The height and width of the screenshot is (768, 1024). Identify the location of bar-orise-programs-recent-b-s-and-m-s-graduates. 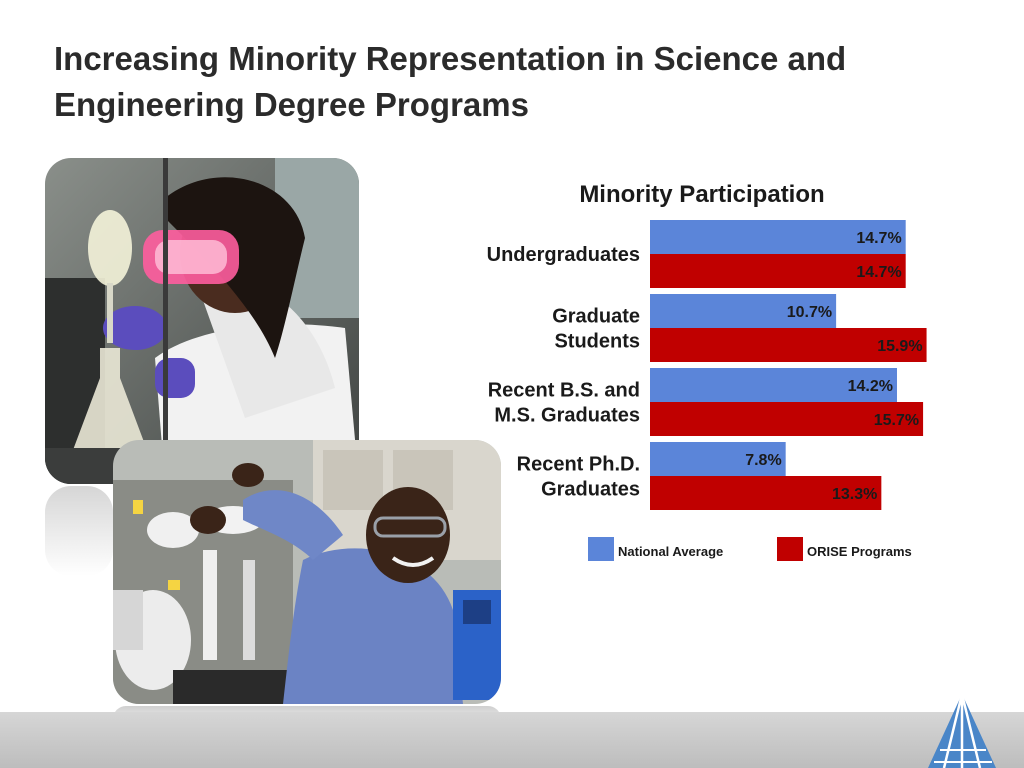
(787, 419).